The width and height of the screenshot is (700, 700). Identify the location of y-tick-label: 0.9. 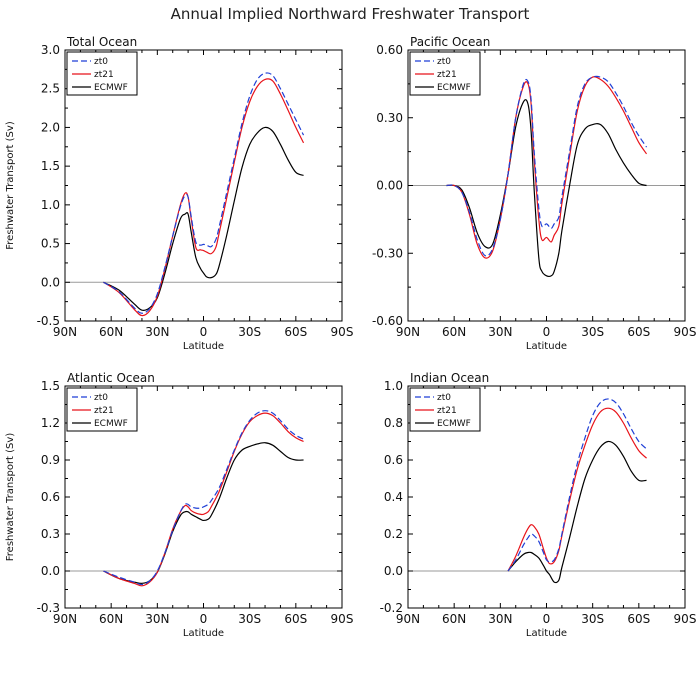
(50, 460).